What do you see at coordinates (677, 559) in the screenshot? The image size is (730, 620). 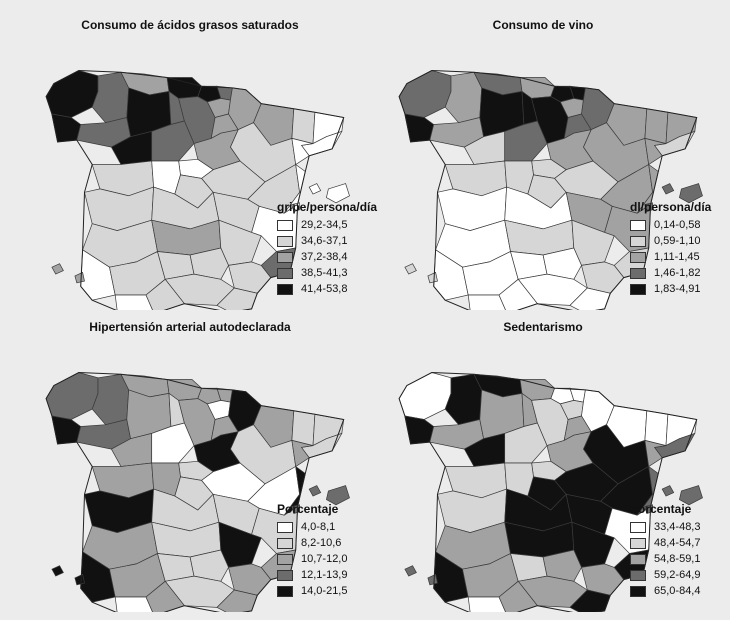 I see `legend-label: 54,8-59,1` at bounding box center [677, 559].